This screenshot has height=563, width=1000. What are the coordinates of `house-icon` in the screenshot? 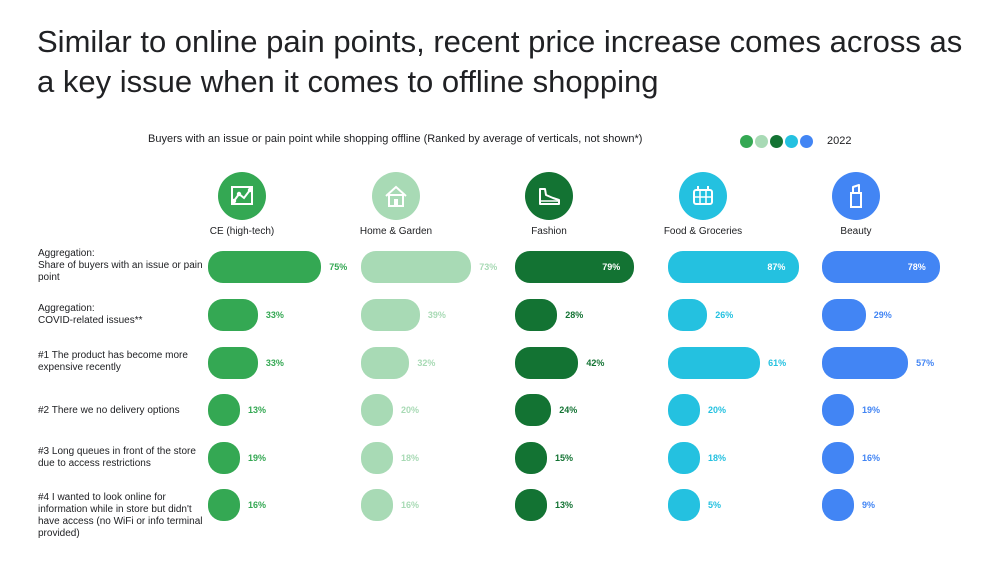 It's located at (396, 196).